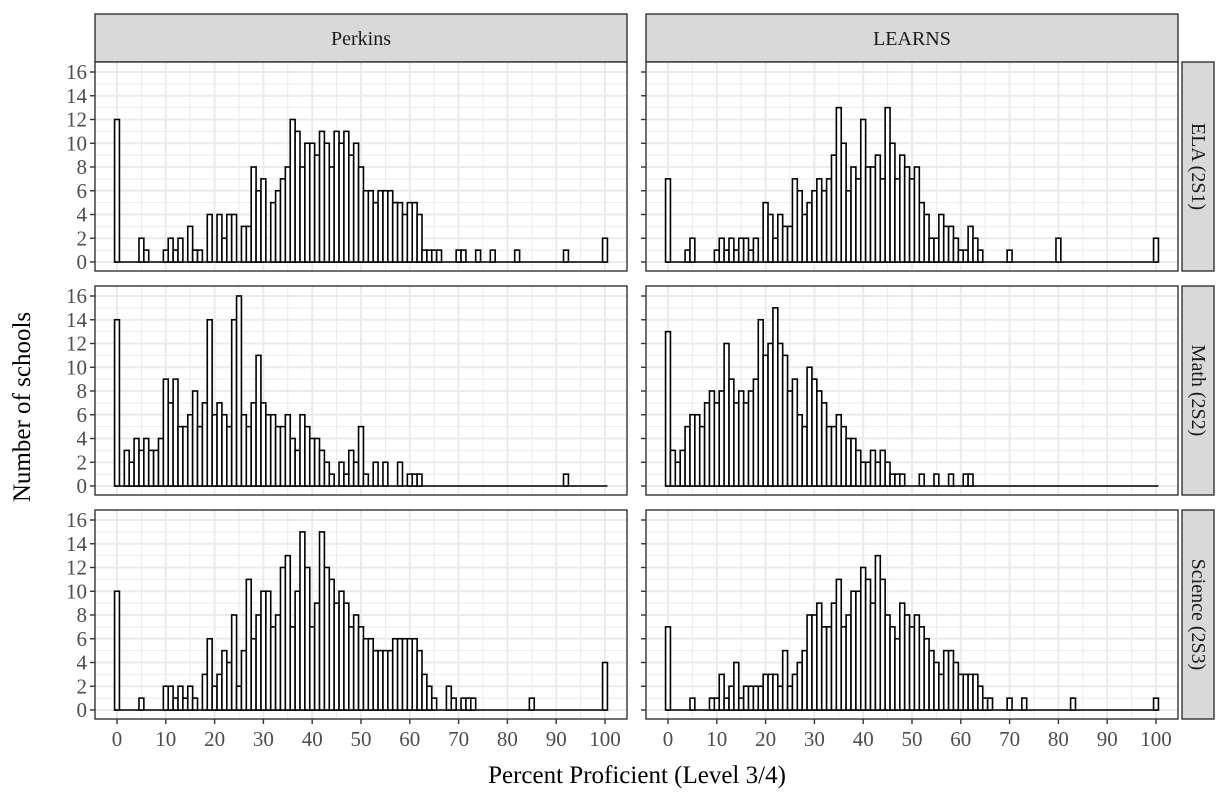 The image size is (1218, 794). I want to click on panel-learns-math-2s2, so click(910, 390).